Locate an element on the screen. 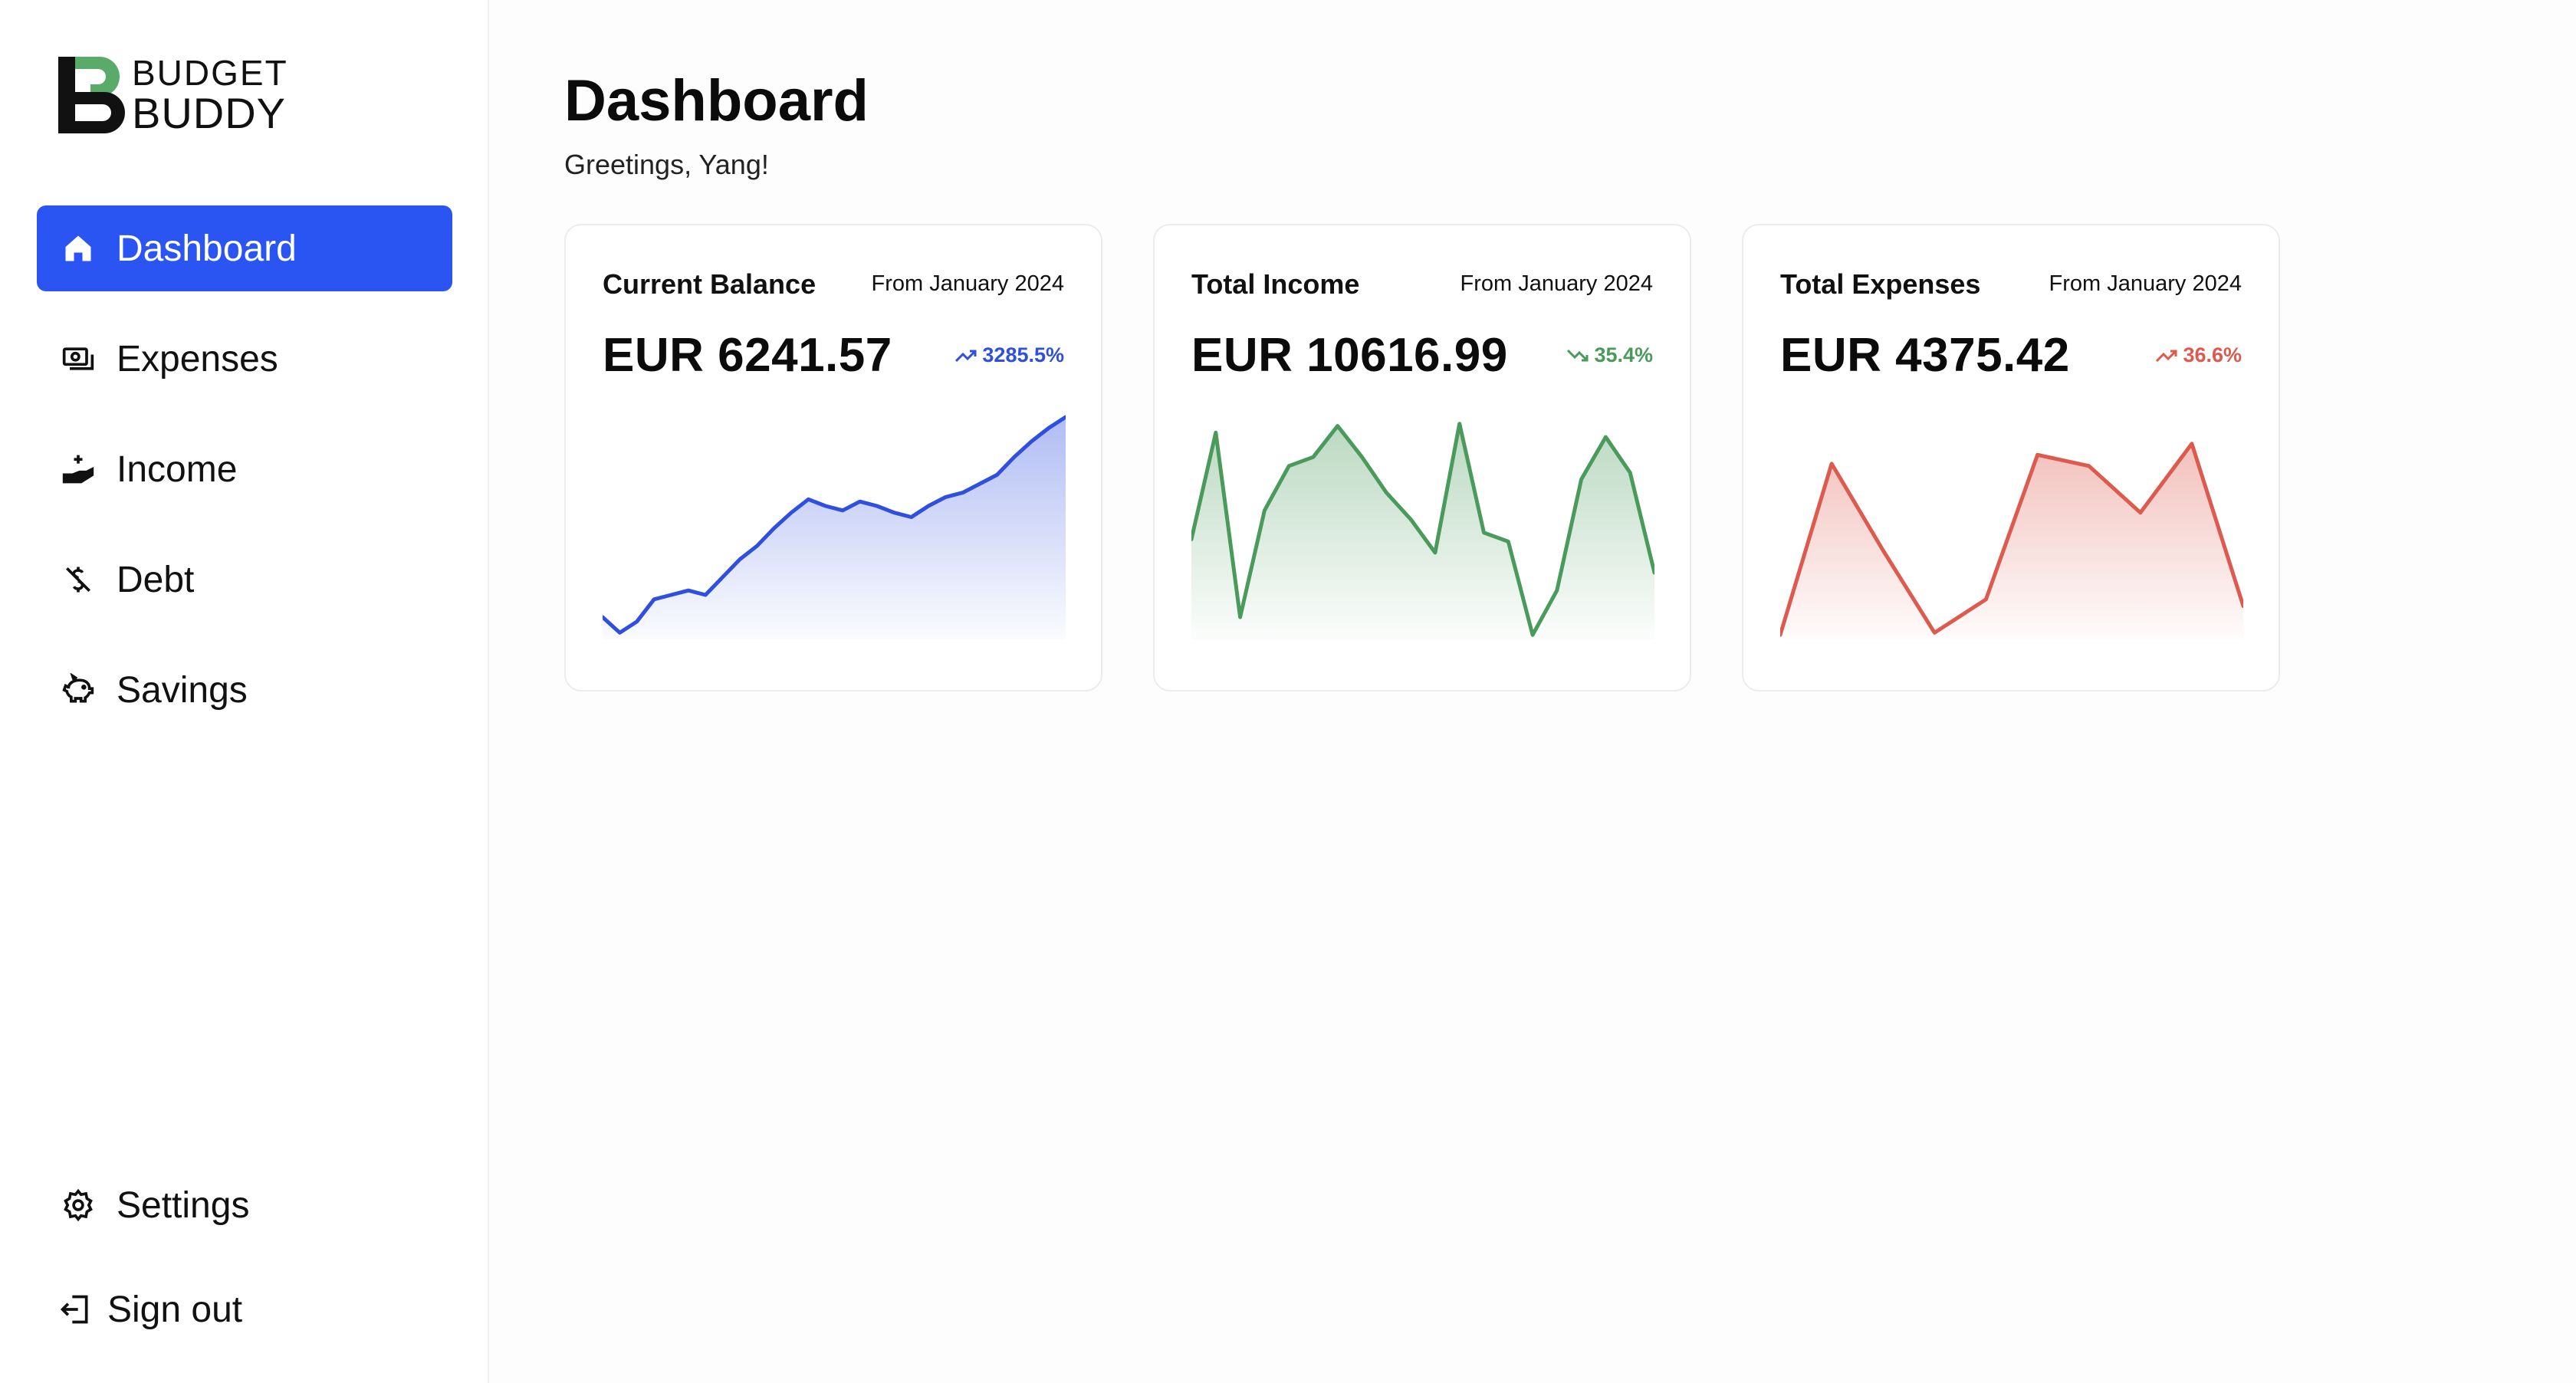 The width and height of the screenshot is (2576, 1383). balance-chart is located at coordinates (835, 527).